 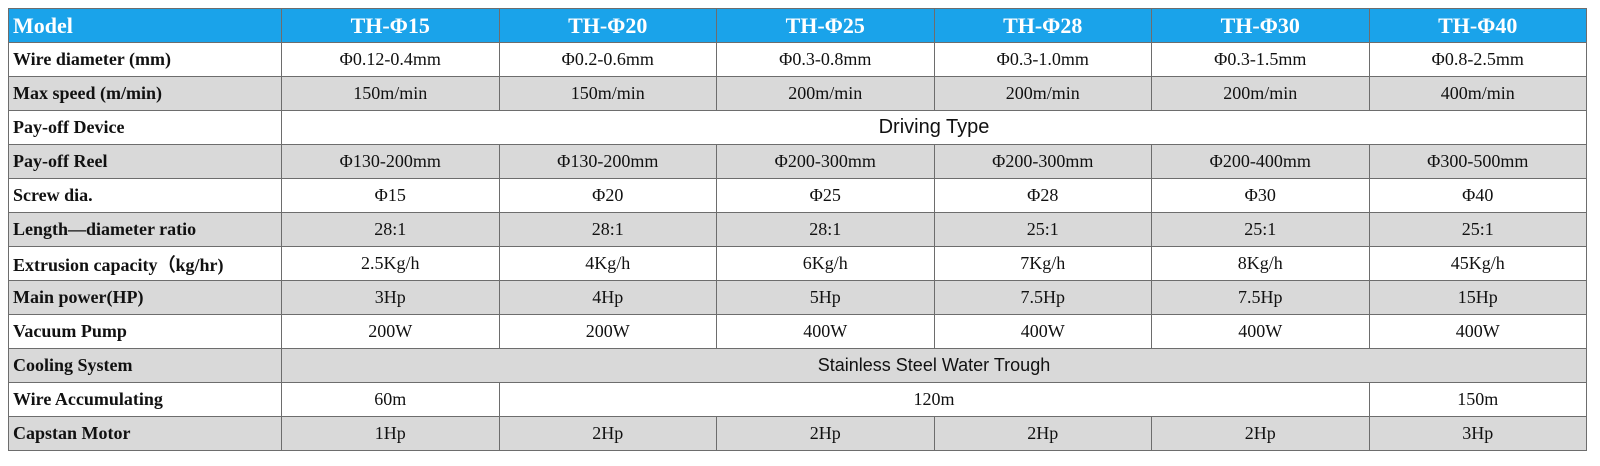 What do you see at coordinates (1260, 161) in the screenshot?
I see `table-cell: Φ200-400mm` at bounding box center [1260, 161].